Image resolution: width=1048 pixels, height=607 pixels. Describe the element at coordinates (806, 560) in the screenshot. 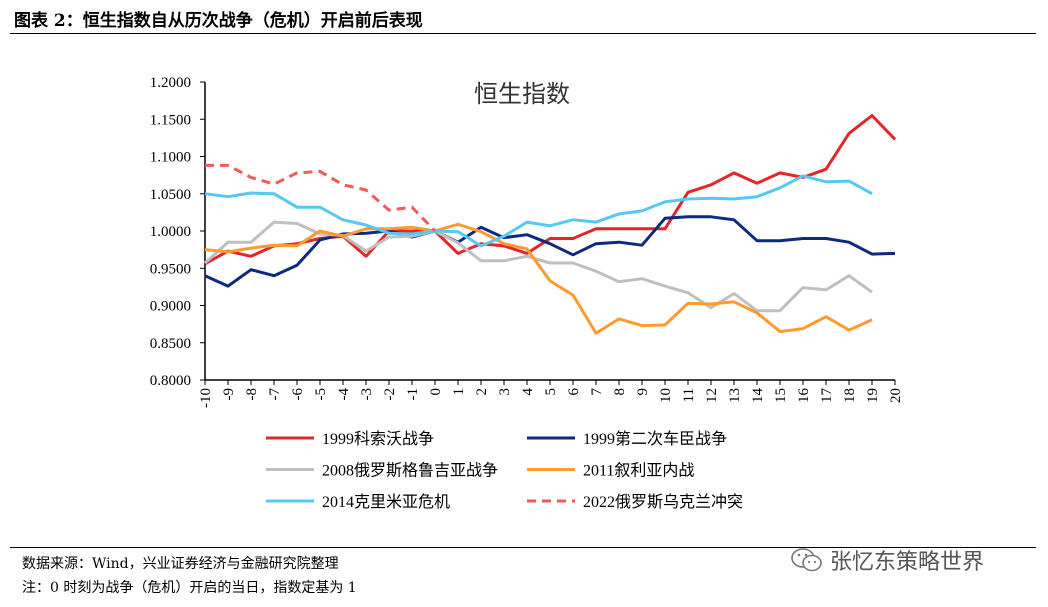

I see `wechat-icon` at that location.